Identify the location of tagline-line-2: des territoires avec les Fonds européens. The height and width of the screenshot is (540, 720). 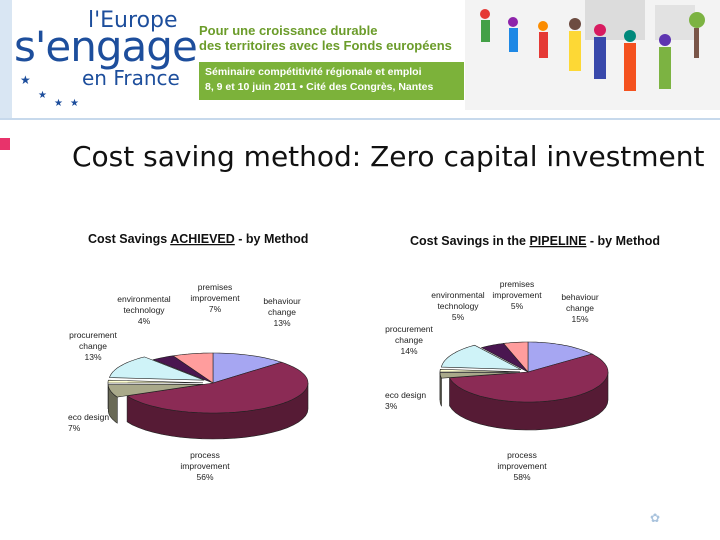
(325, 45).